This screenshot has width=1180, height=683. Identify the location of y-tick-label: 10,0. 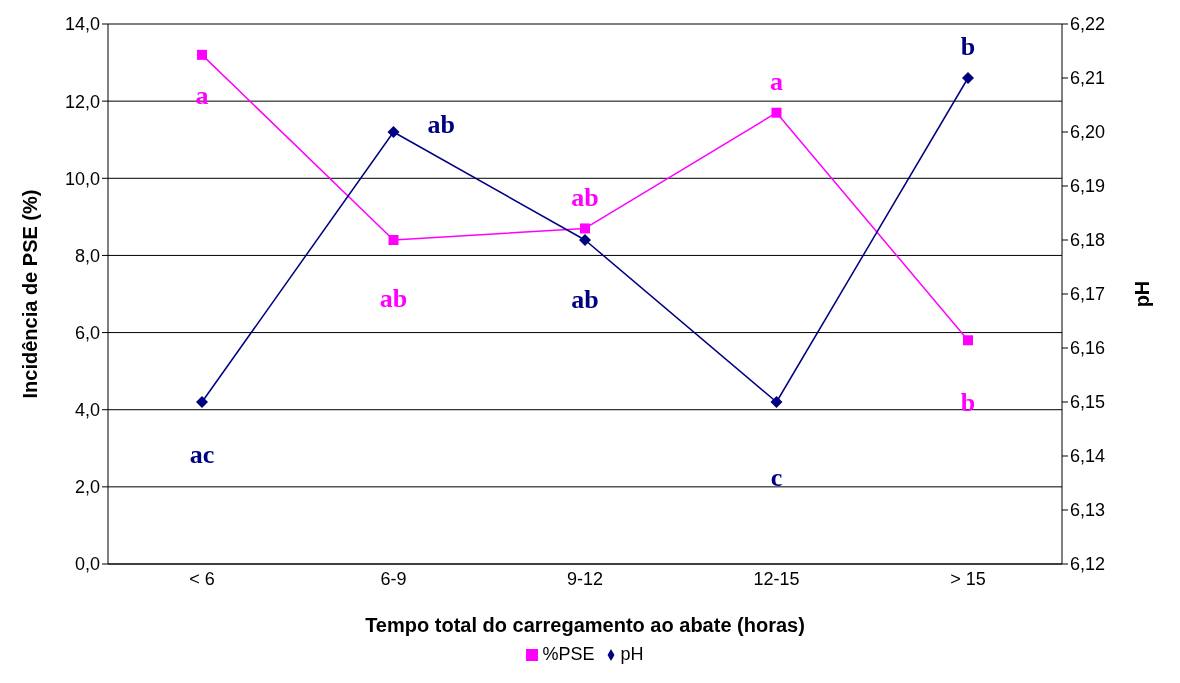
(82, 178).